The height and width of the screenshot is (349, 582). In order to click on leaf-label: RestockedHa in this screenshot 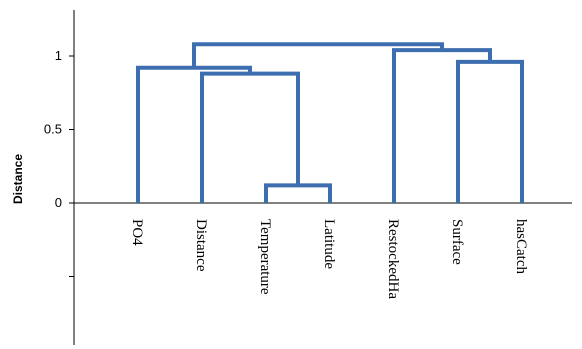, I will do `click(393, 259)`.